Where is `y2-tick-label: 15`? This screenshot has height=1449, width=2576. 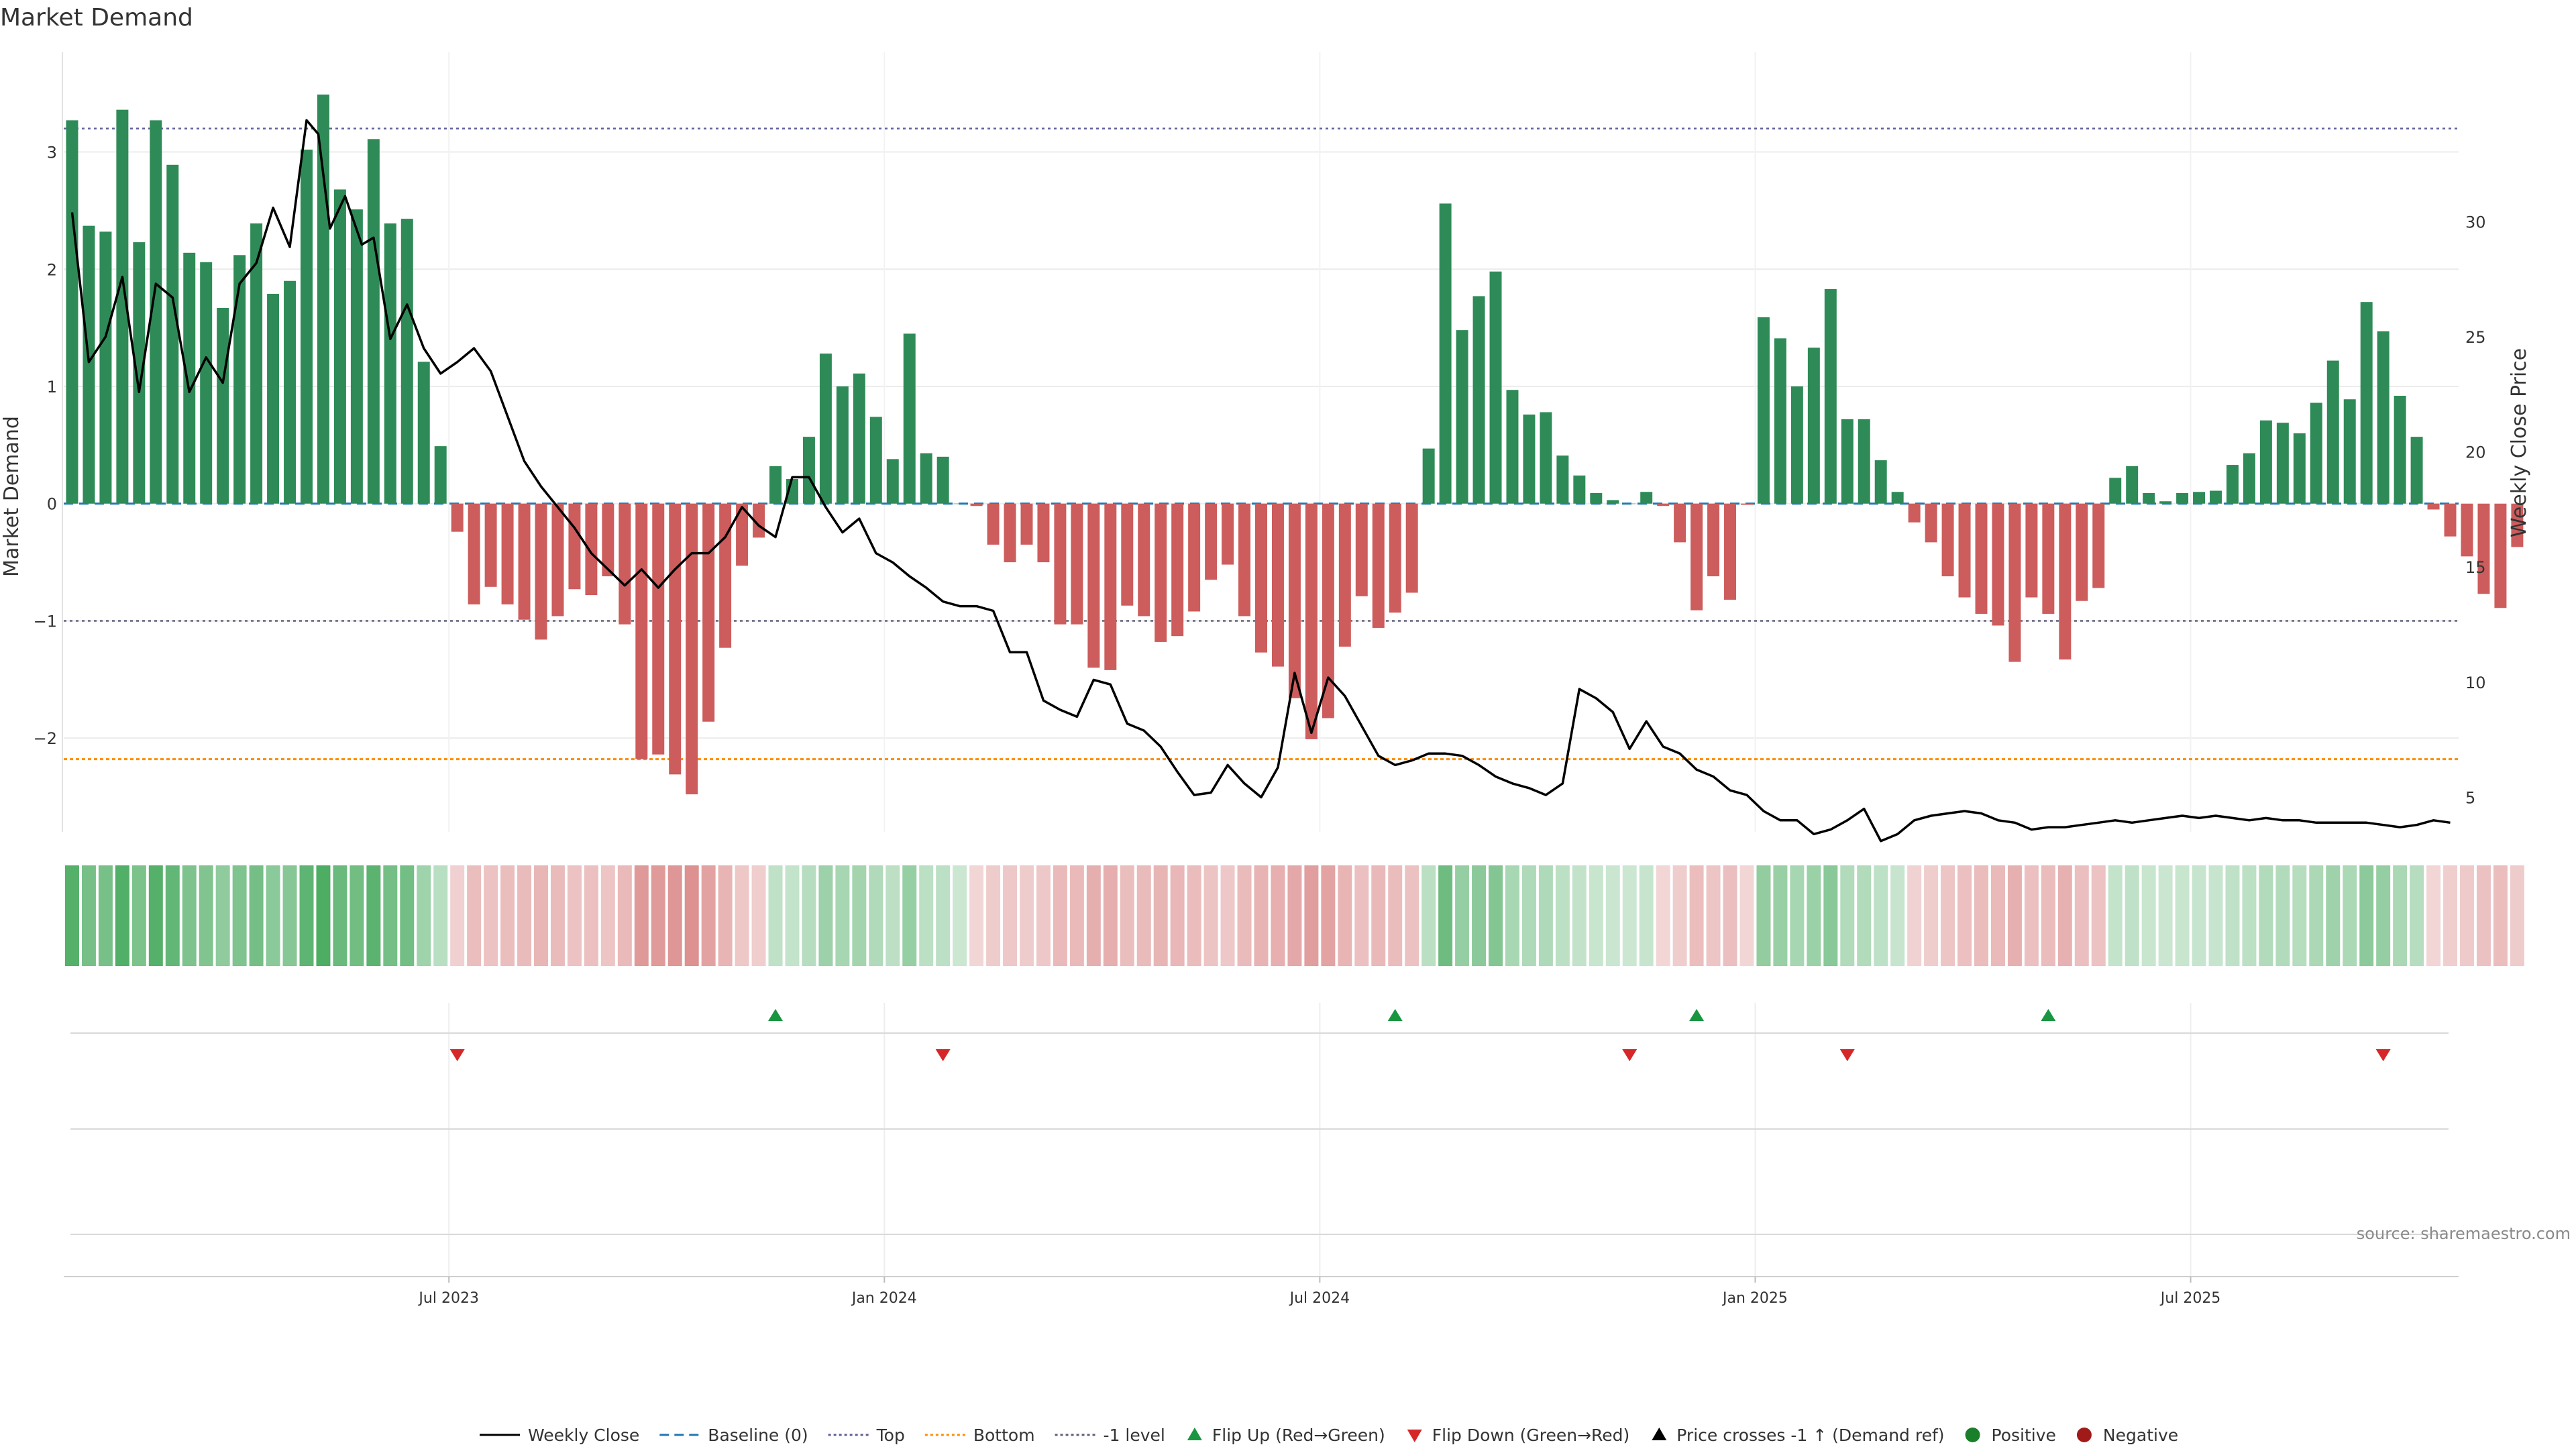
y2-tick-label: 15 is located at coordinates (2475, 567).